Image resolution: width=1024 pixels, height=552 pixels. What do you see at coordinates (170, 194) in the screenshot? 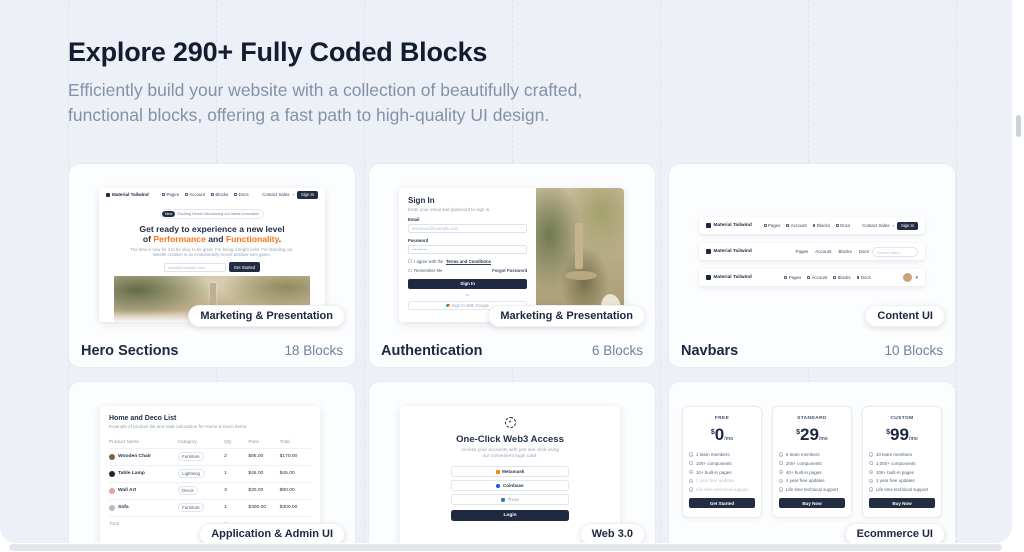
I see `mini-nav-pages: Pages` at bounding box center [170, 194].